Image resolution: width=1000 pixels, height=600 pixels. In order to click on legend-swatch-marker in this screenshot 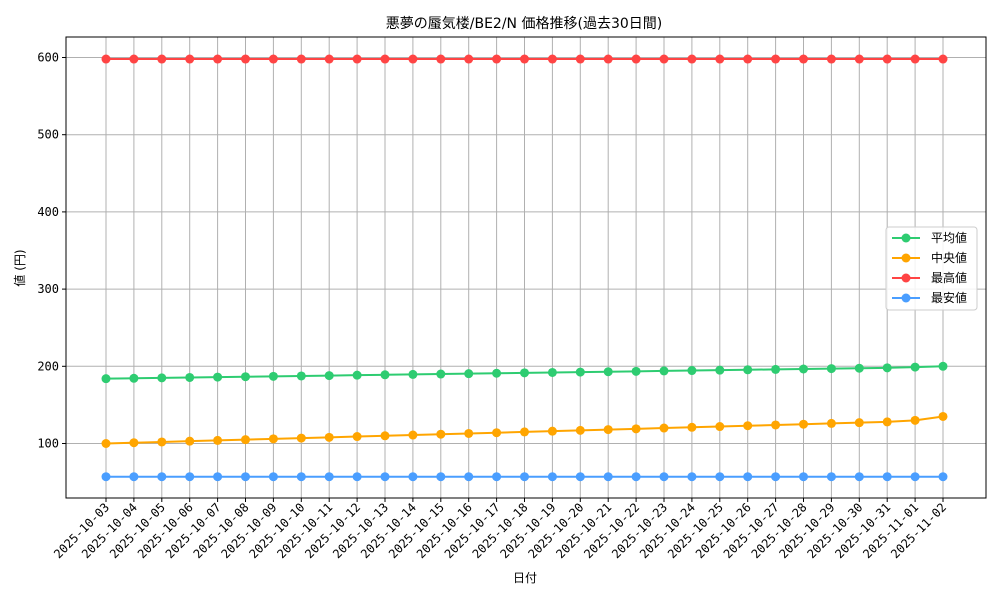, I will do `click(906, 258)`.